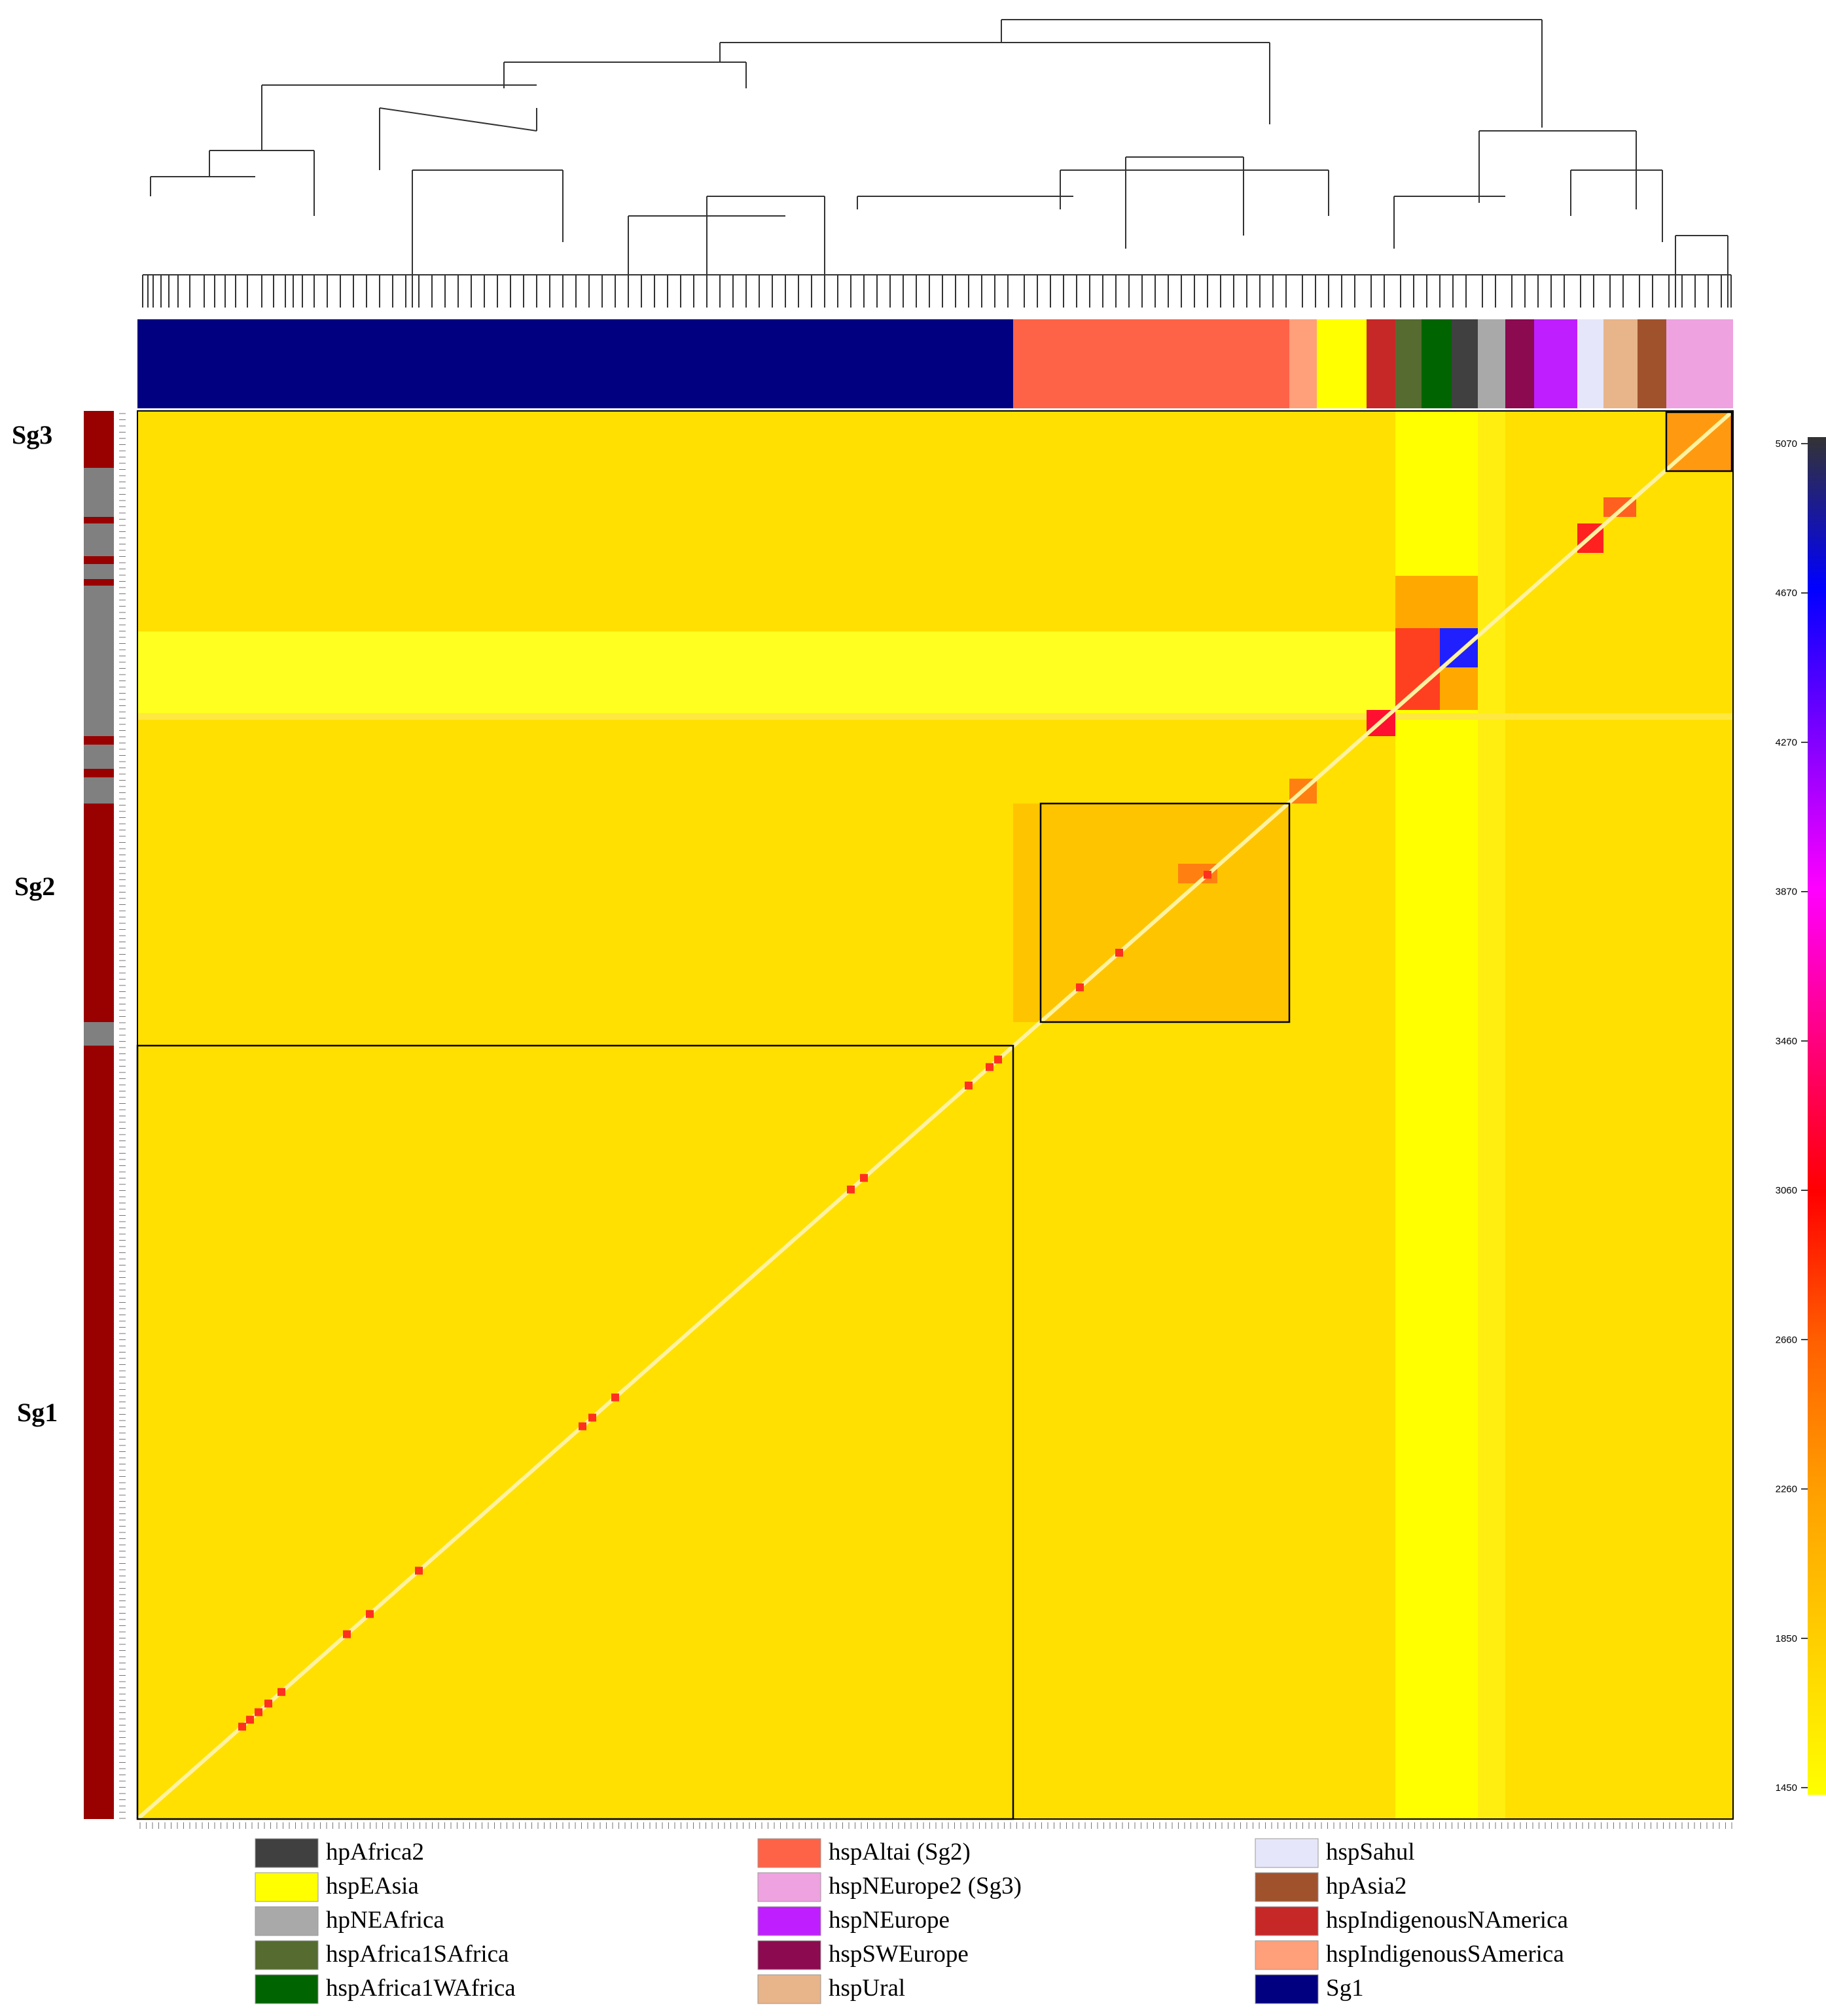 This screenshot has width=1826, height=2016. Describe the element at coordinates (1447, 1920) in the screenshot. I see `legend-label: hspIndigenousNAmerica` at that location.